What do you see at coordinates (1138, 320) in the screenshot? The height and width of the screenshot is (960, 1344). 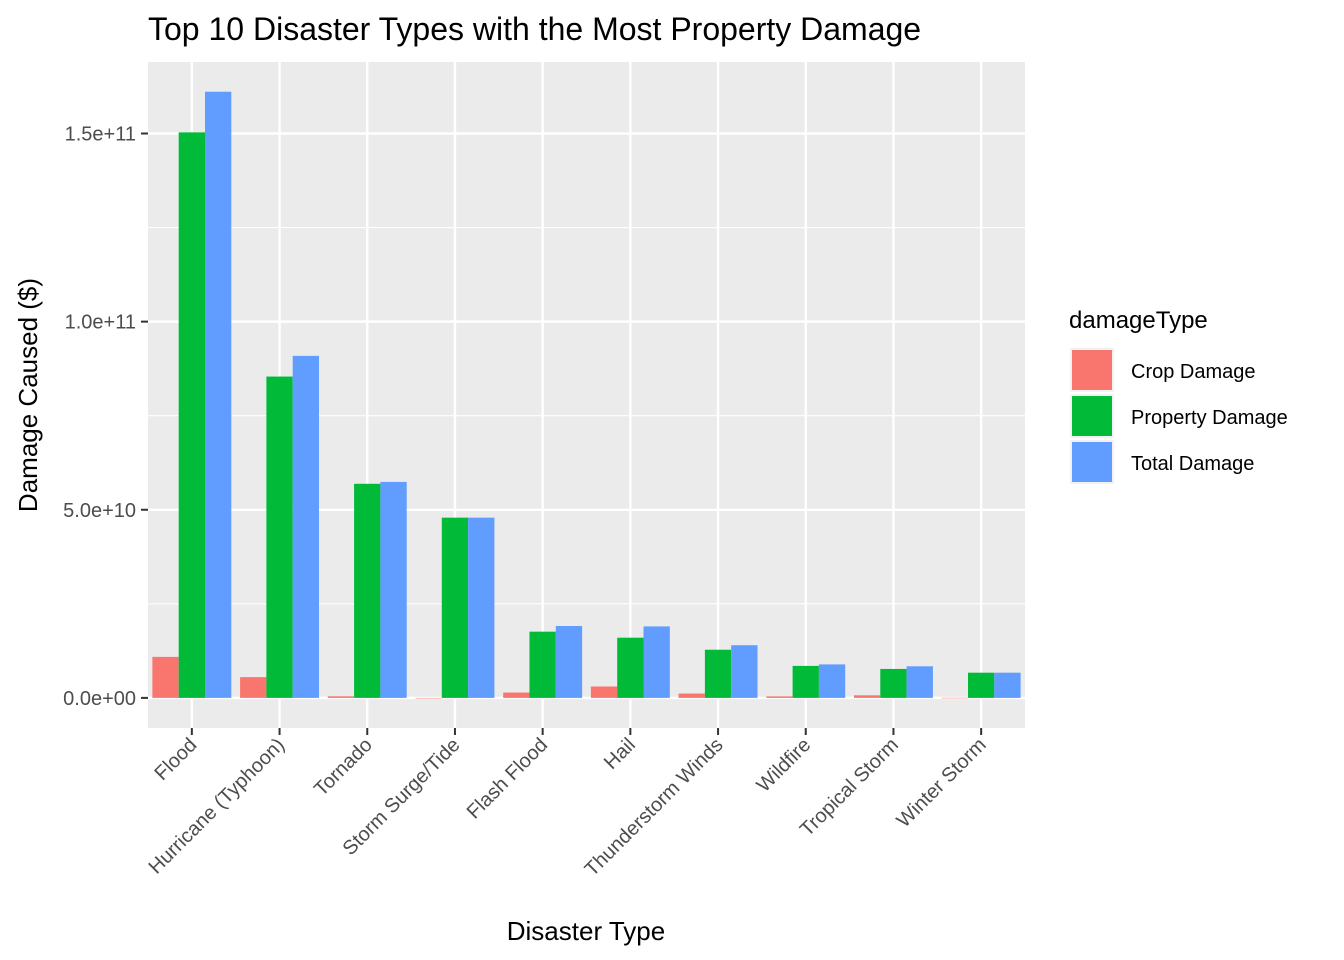 I see `legend-title: damageType` at bounding box center [1138, 320].